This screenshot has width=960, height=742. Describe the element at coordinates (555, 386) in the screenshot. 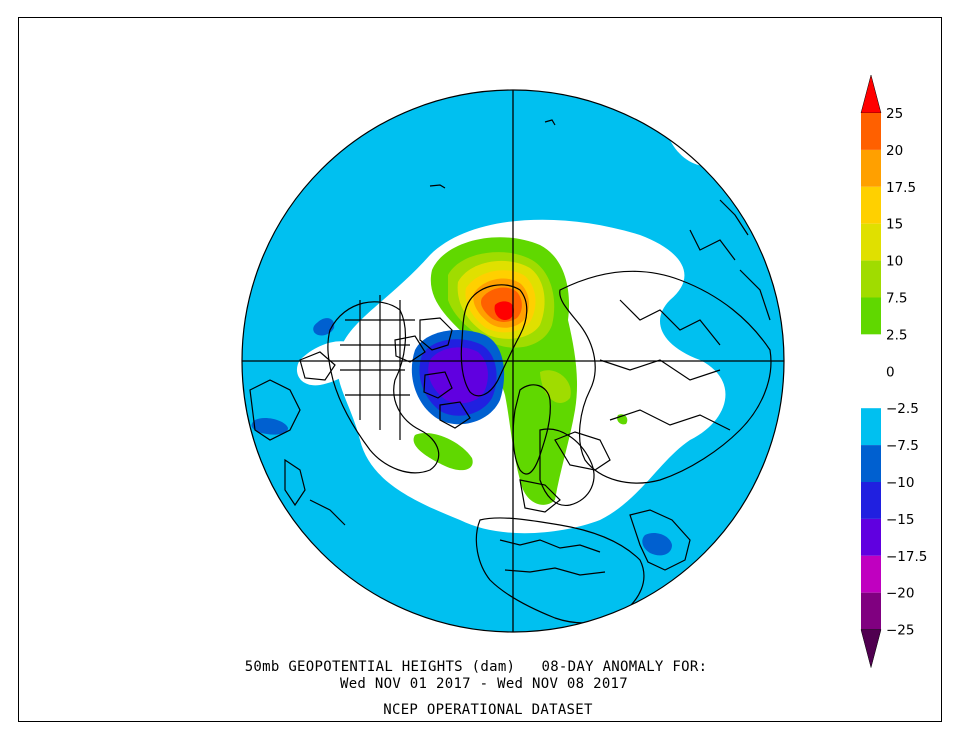

I see `positive-7-5-b` at that location.